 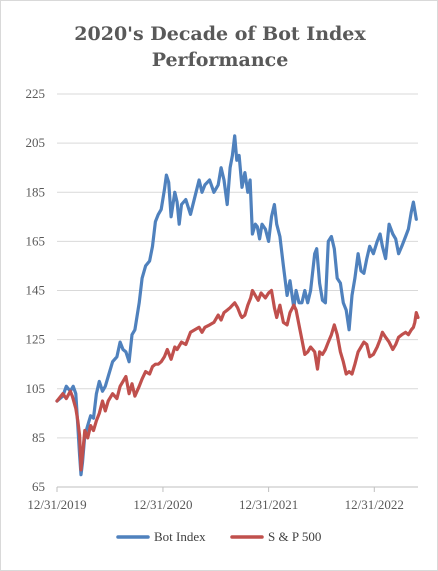 What do you see at coordinates (220, 34) in the screenshot?
I see `chart-title-line-1: 2020's Decade of Bot Index` at bounding box center [220, 34].